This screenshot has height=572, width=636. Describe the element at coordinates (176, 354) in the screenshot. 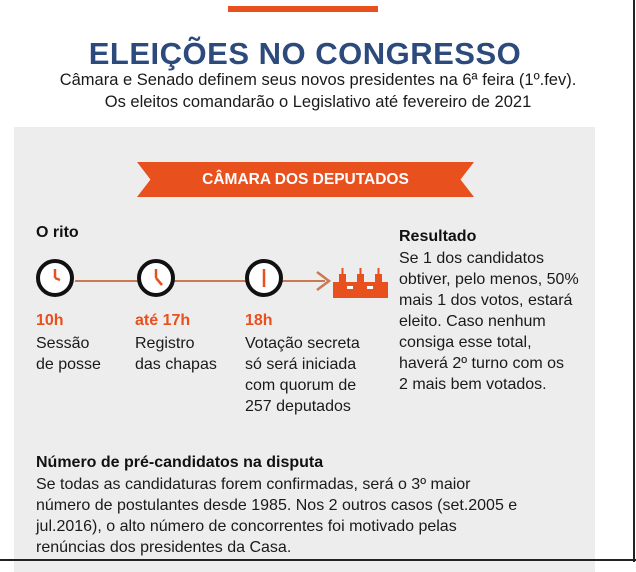

I see `step-description: Registro das chapas` at that location.